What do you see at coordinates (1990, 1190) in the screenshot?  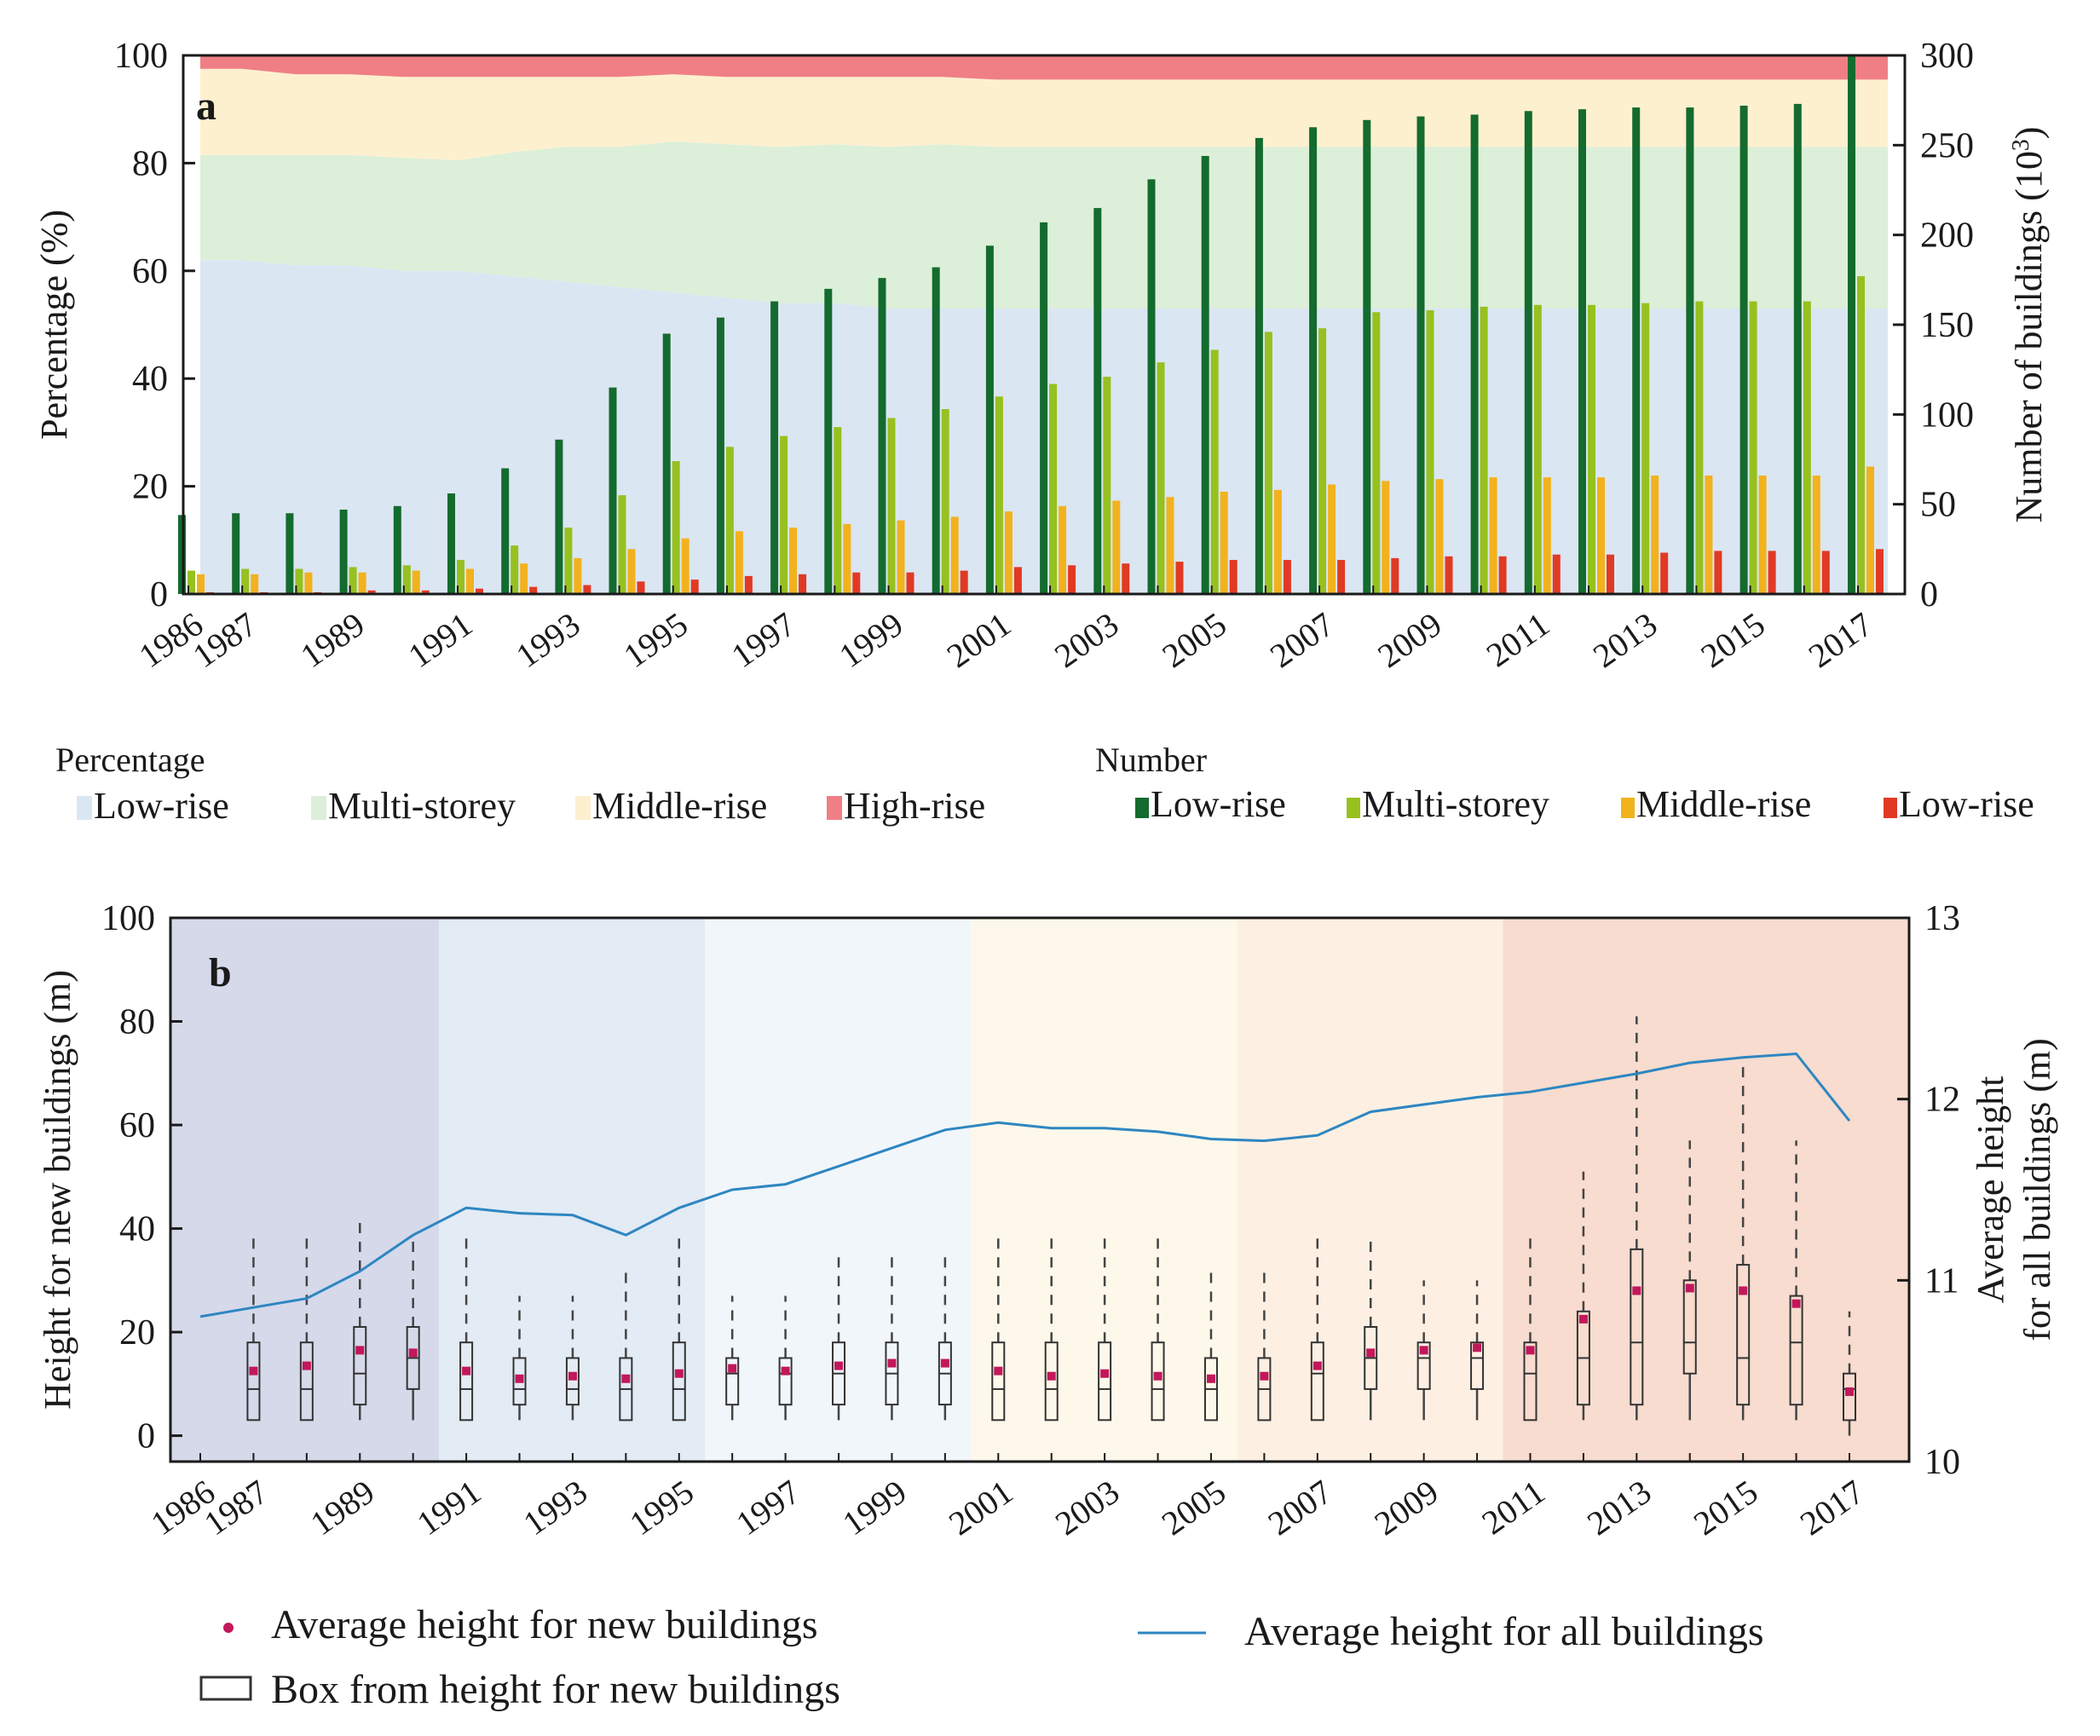 I see `panel-b-right-axis-title-line1: Average height` at bounding box center [1990, 1190].